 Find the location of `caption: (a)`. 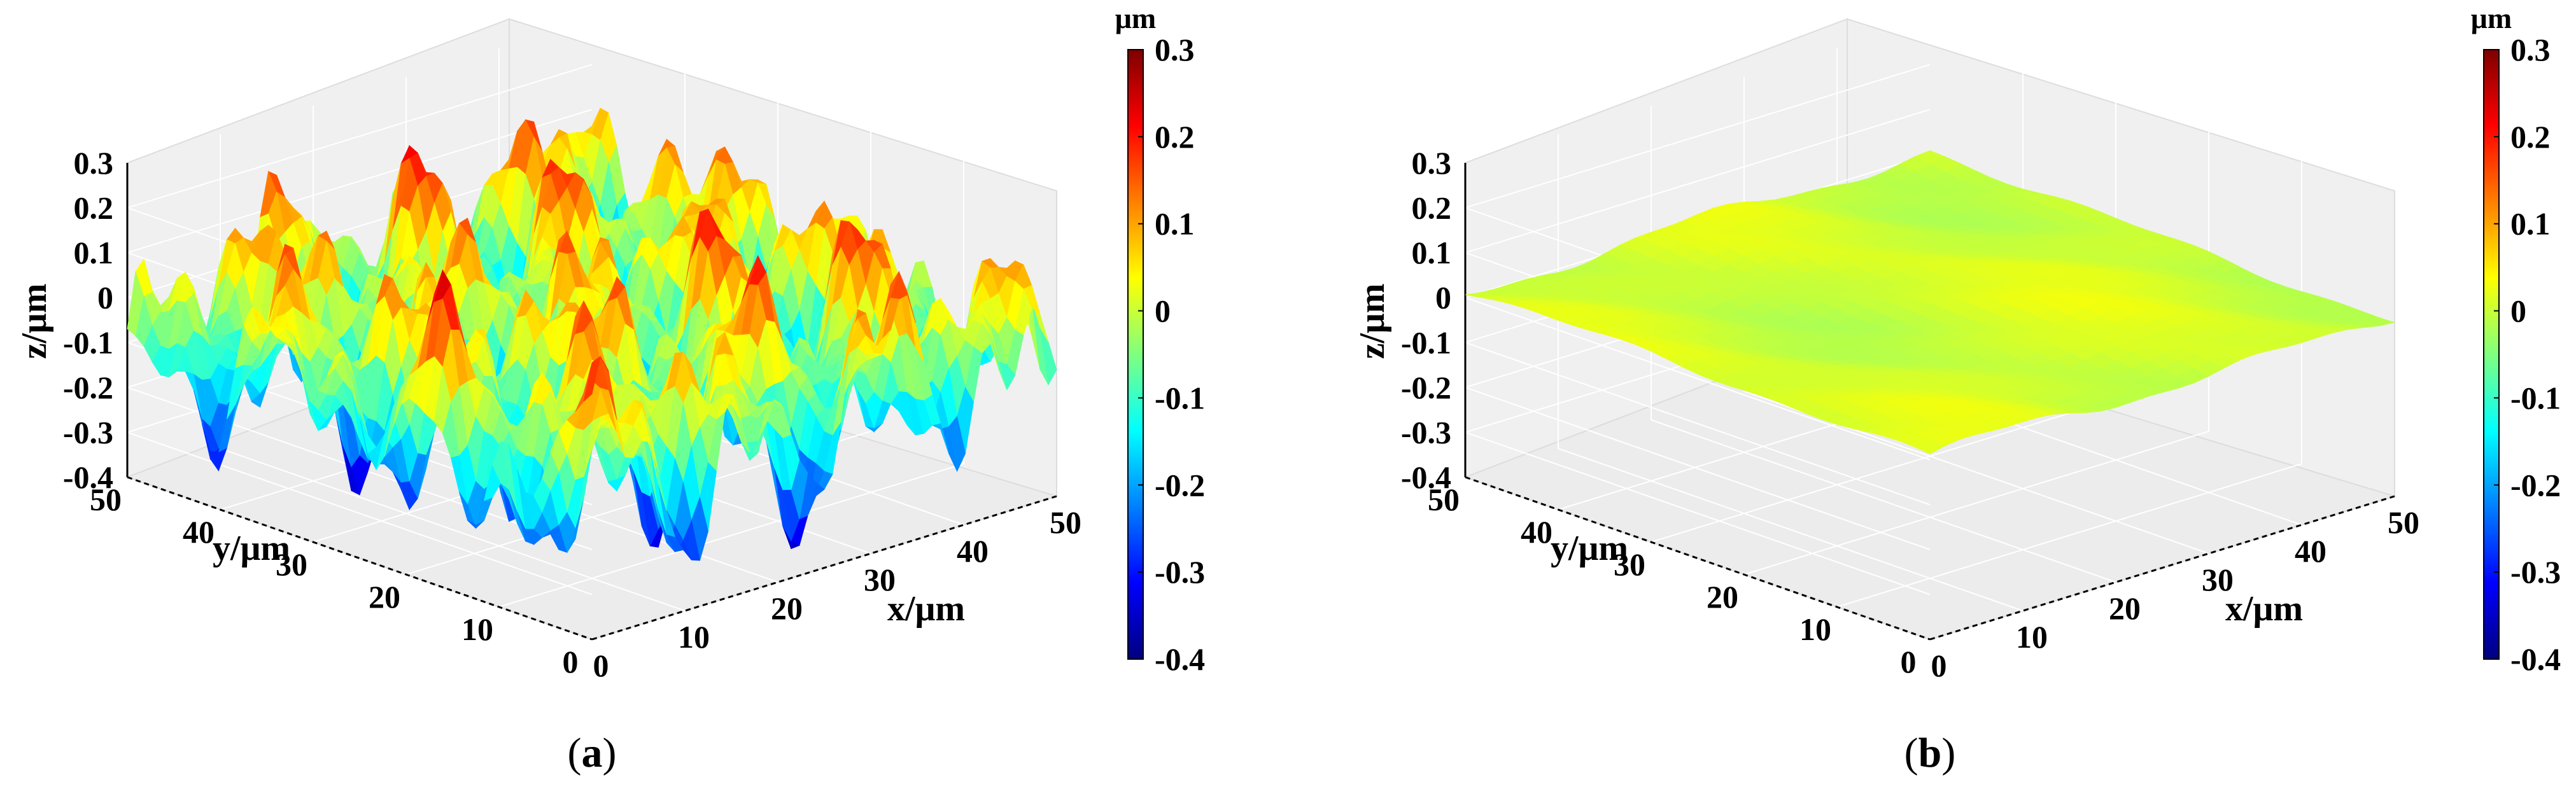

caption: (a) is located at coordinates (593, 753).